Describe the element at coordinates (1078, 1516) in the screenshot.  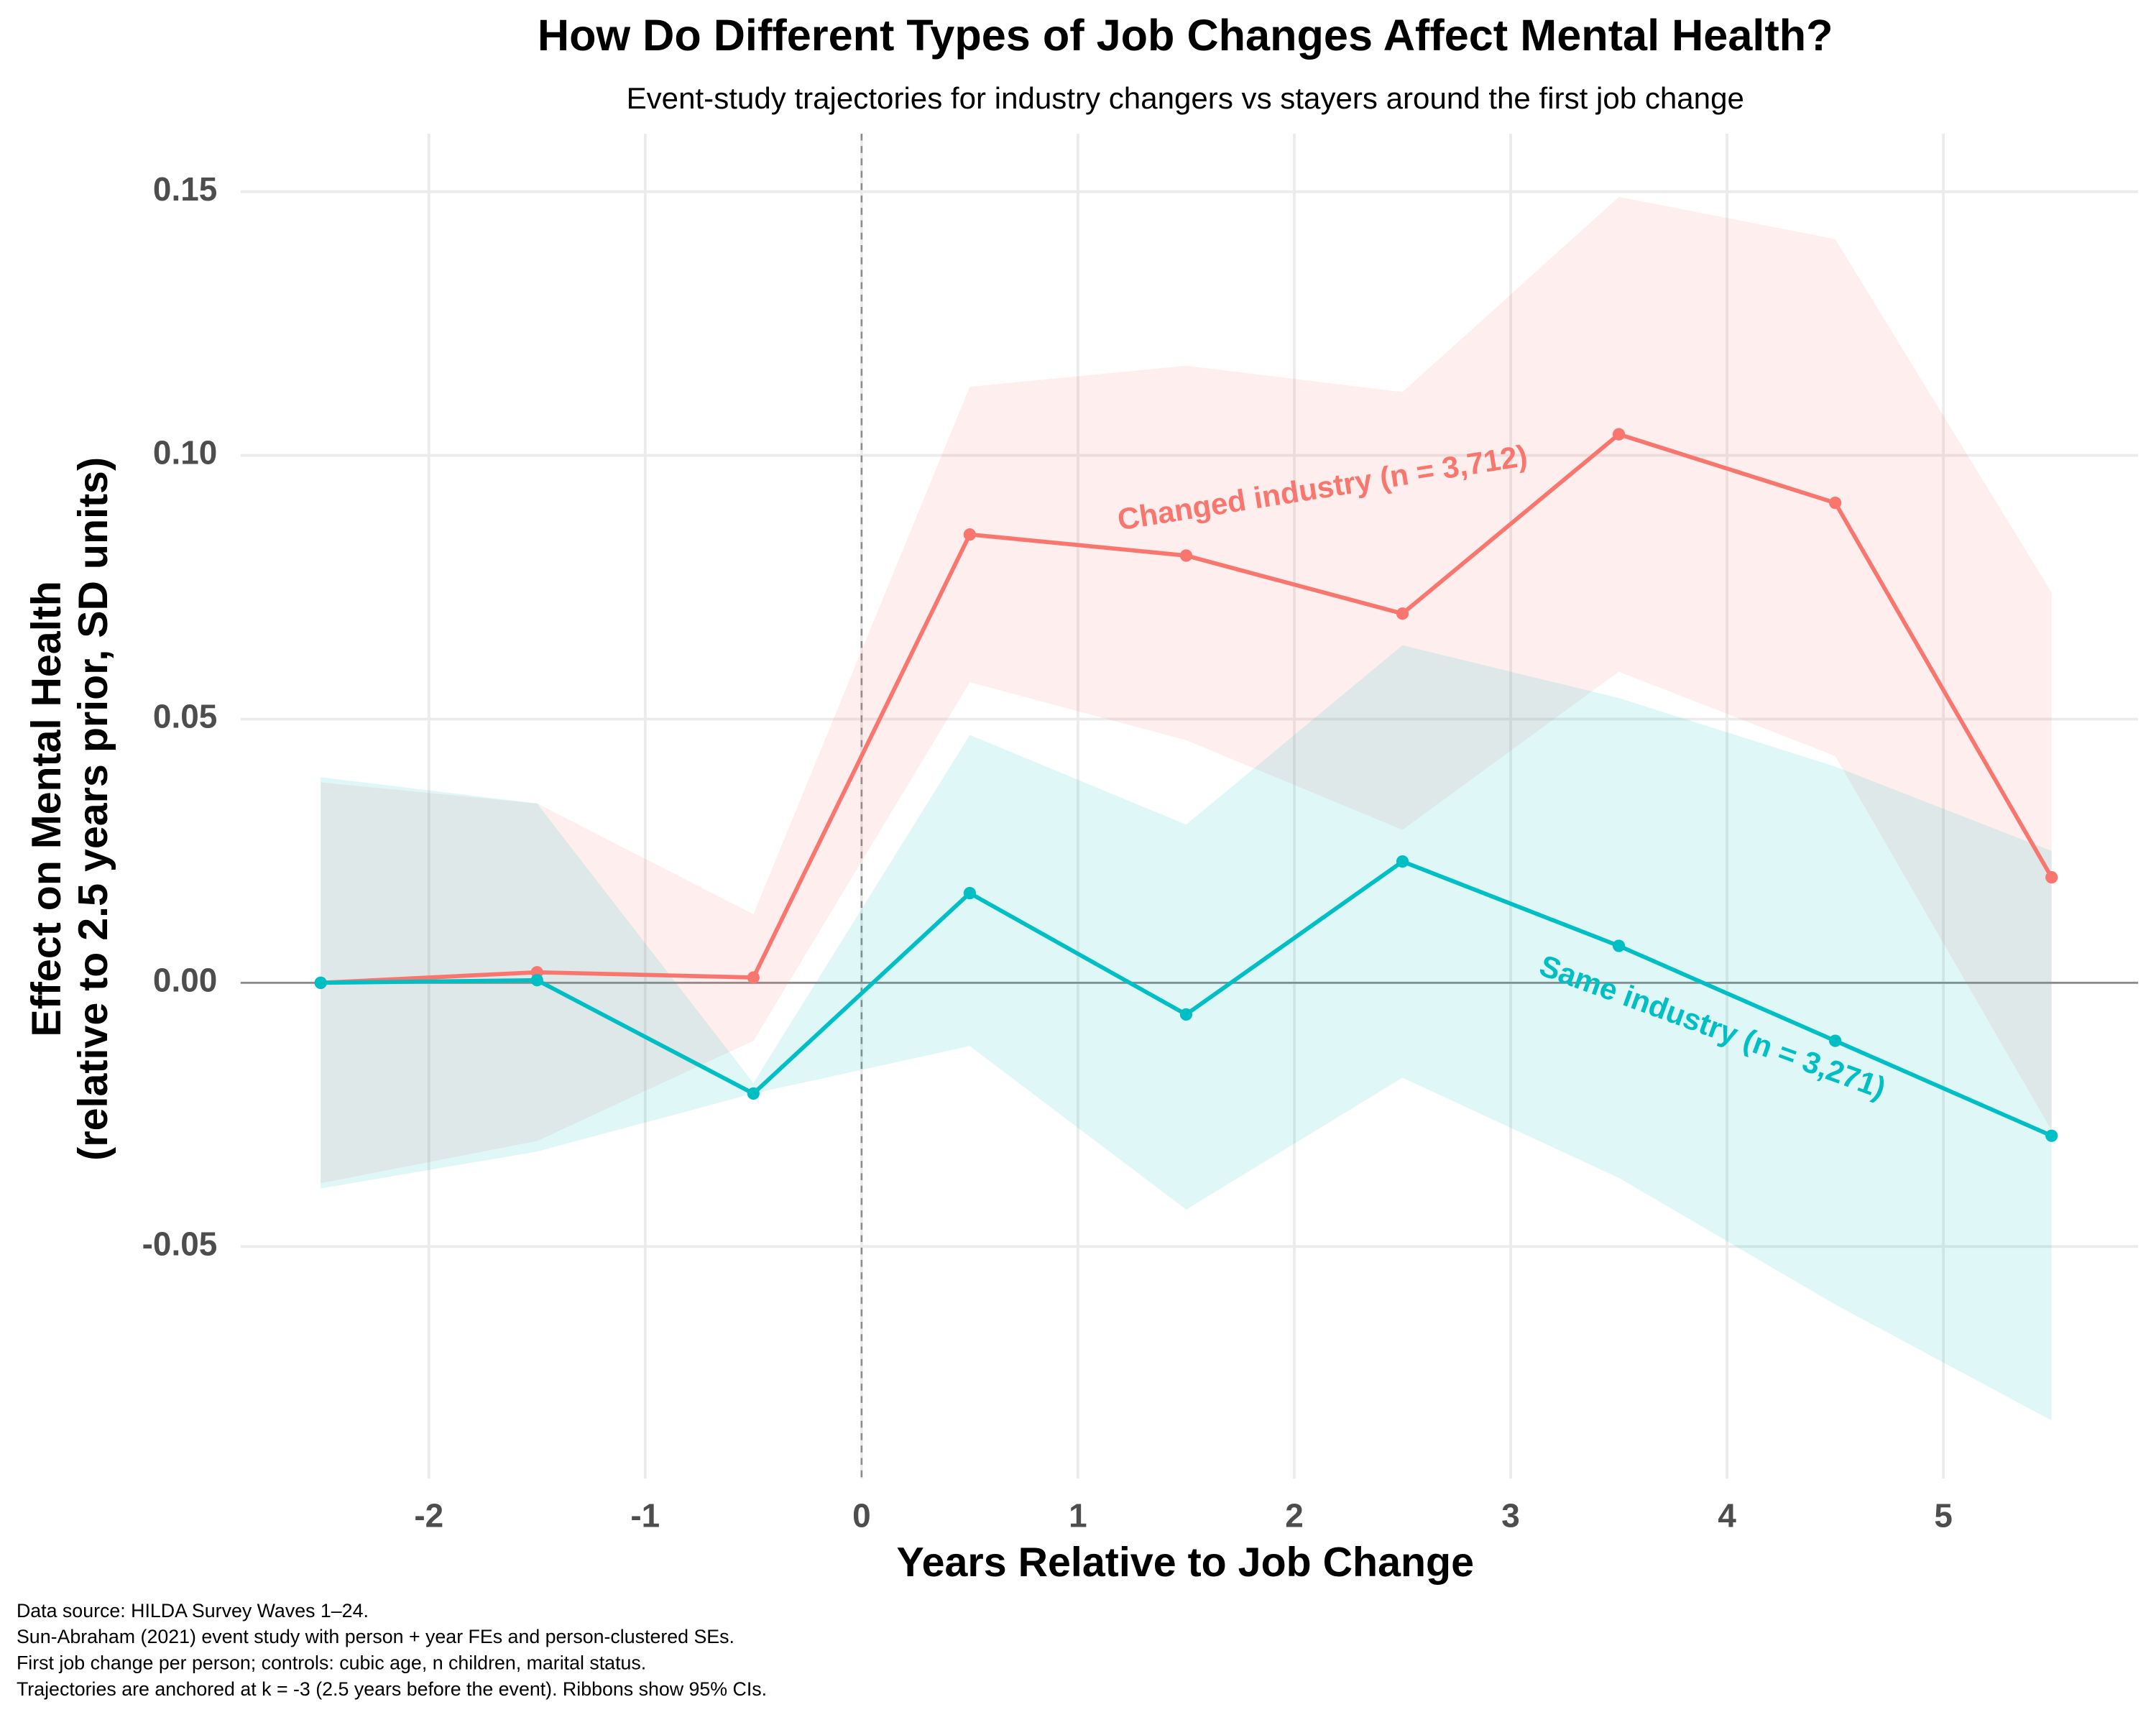
I see `x-tick-label: 1` at that location.